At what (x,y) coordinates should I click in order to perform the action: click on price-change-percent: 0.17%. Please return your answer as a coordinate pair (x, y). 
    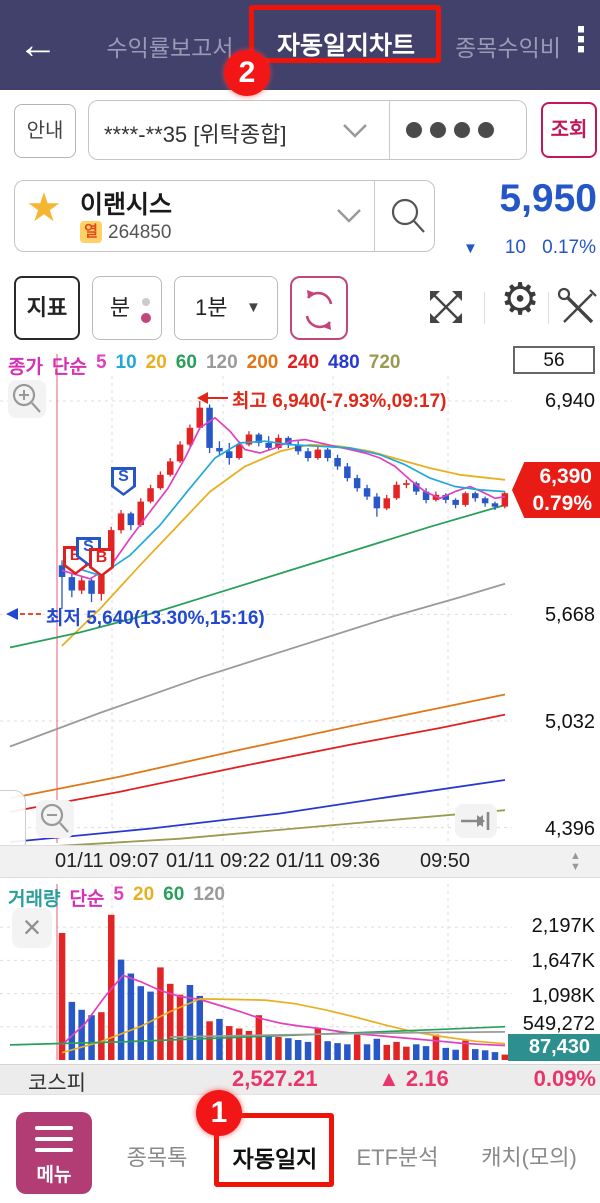
    Looking at the image, I should click on (569, 247).